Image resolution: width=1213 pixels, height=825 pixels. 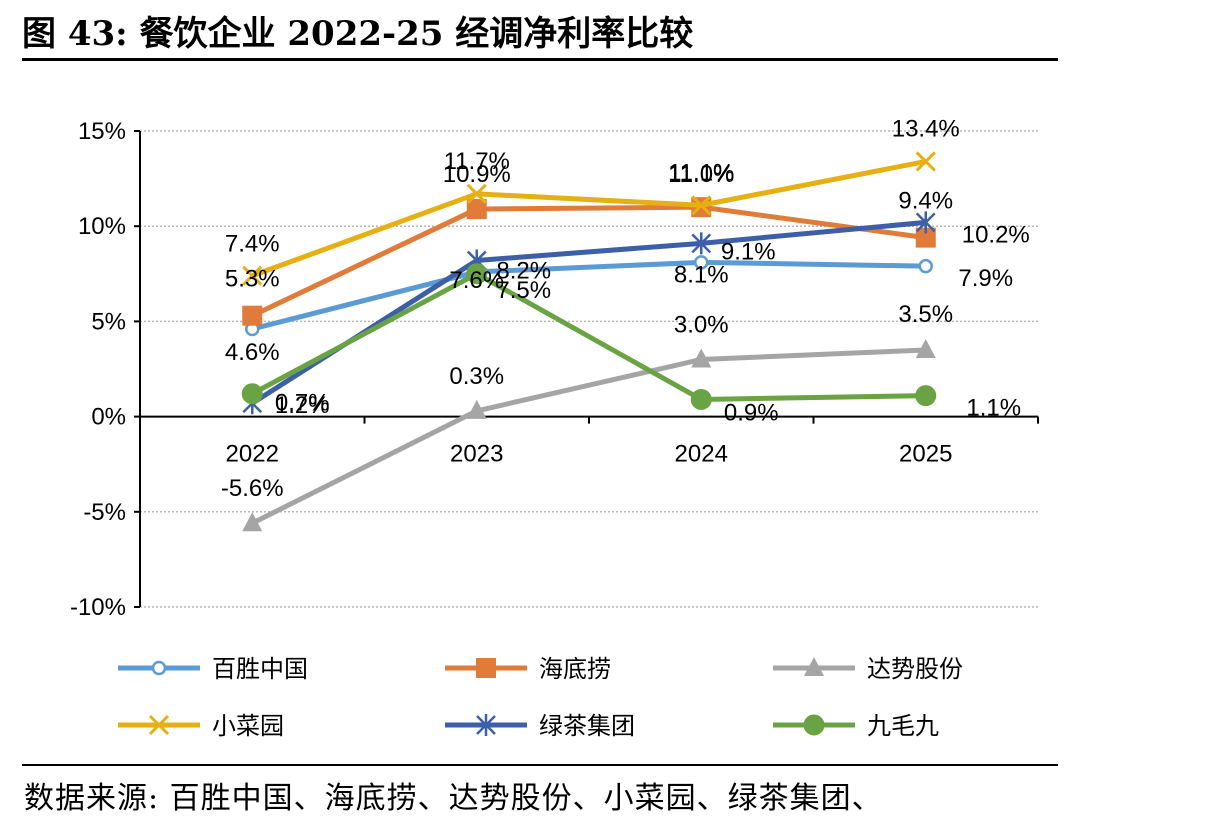 I want to click on y-tick-label: -5%, so click(x=104, y=512).